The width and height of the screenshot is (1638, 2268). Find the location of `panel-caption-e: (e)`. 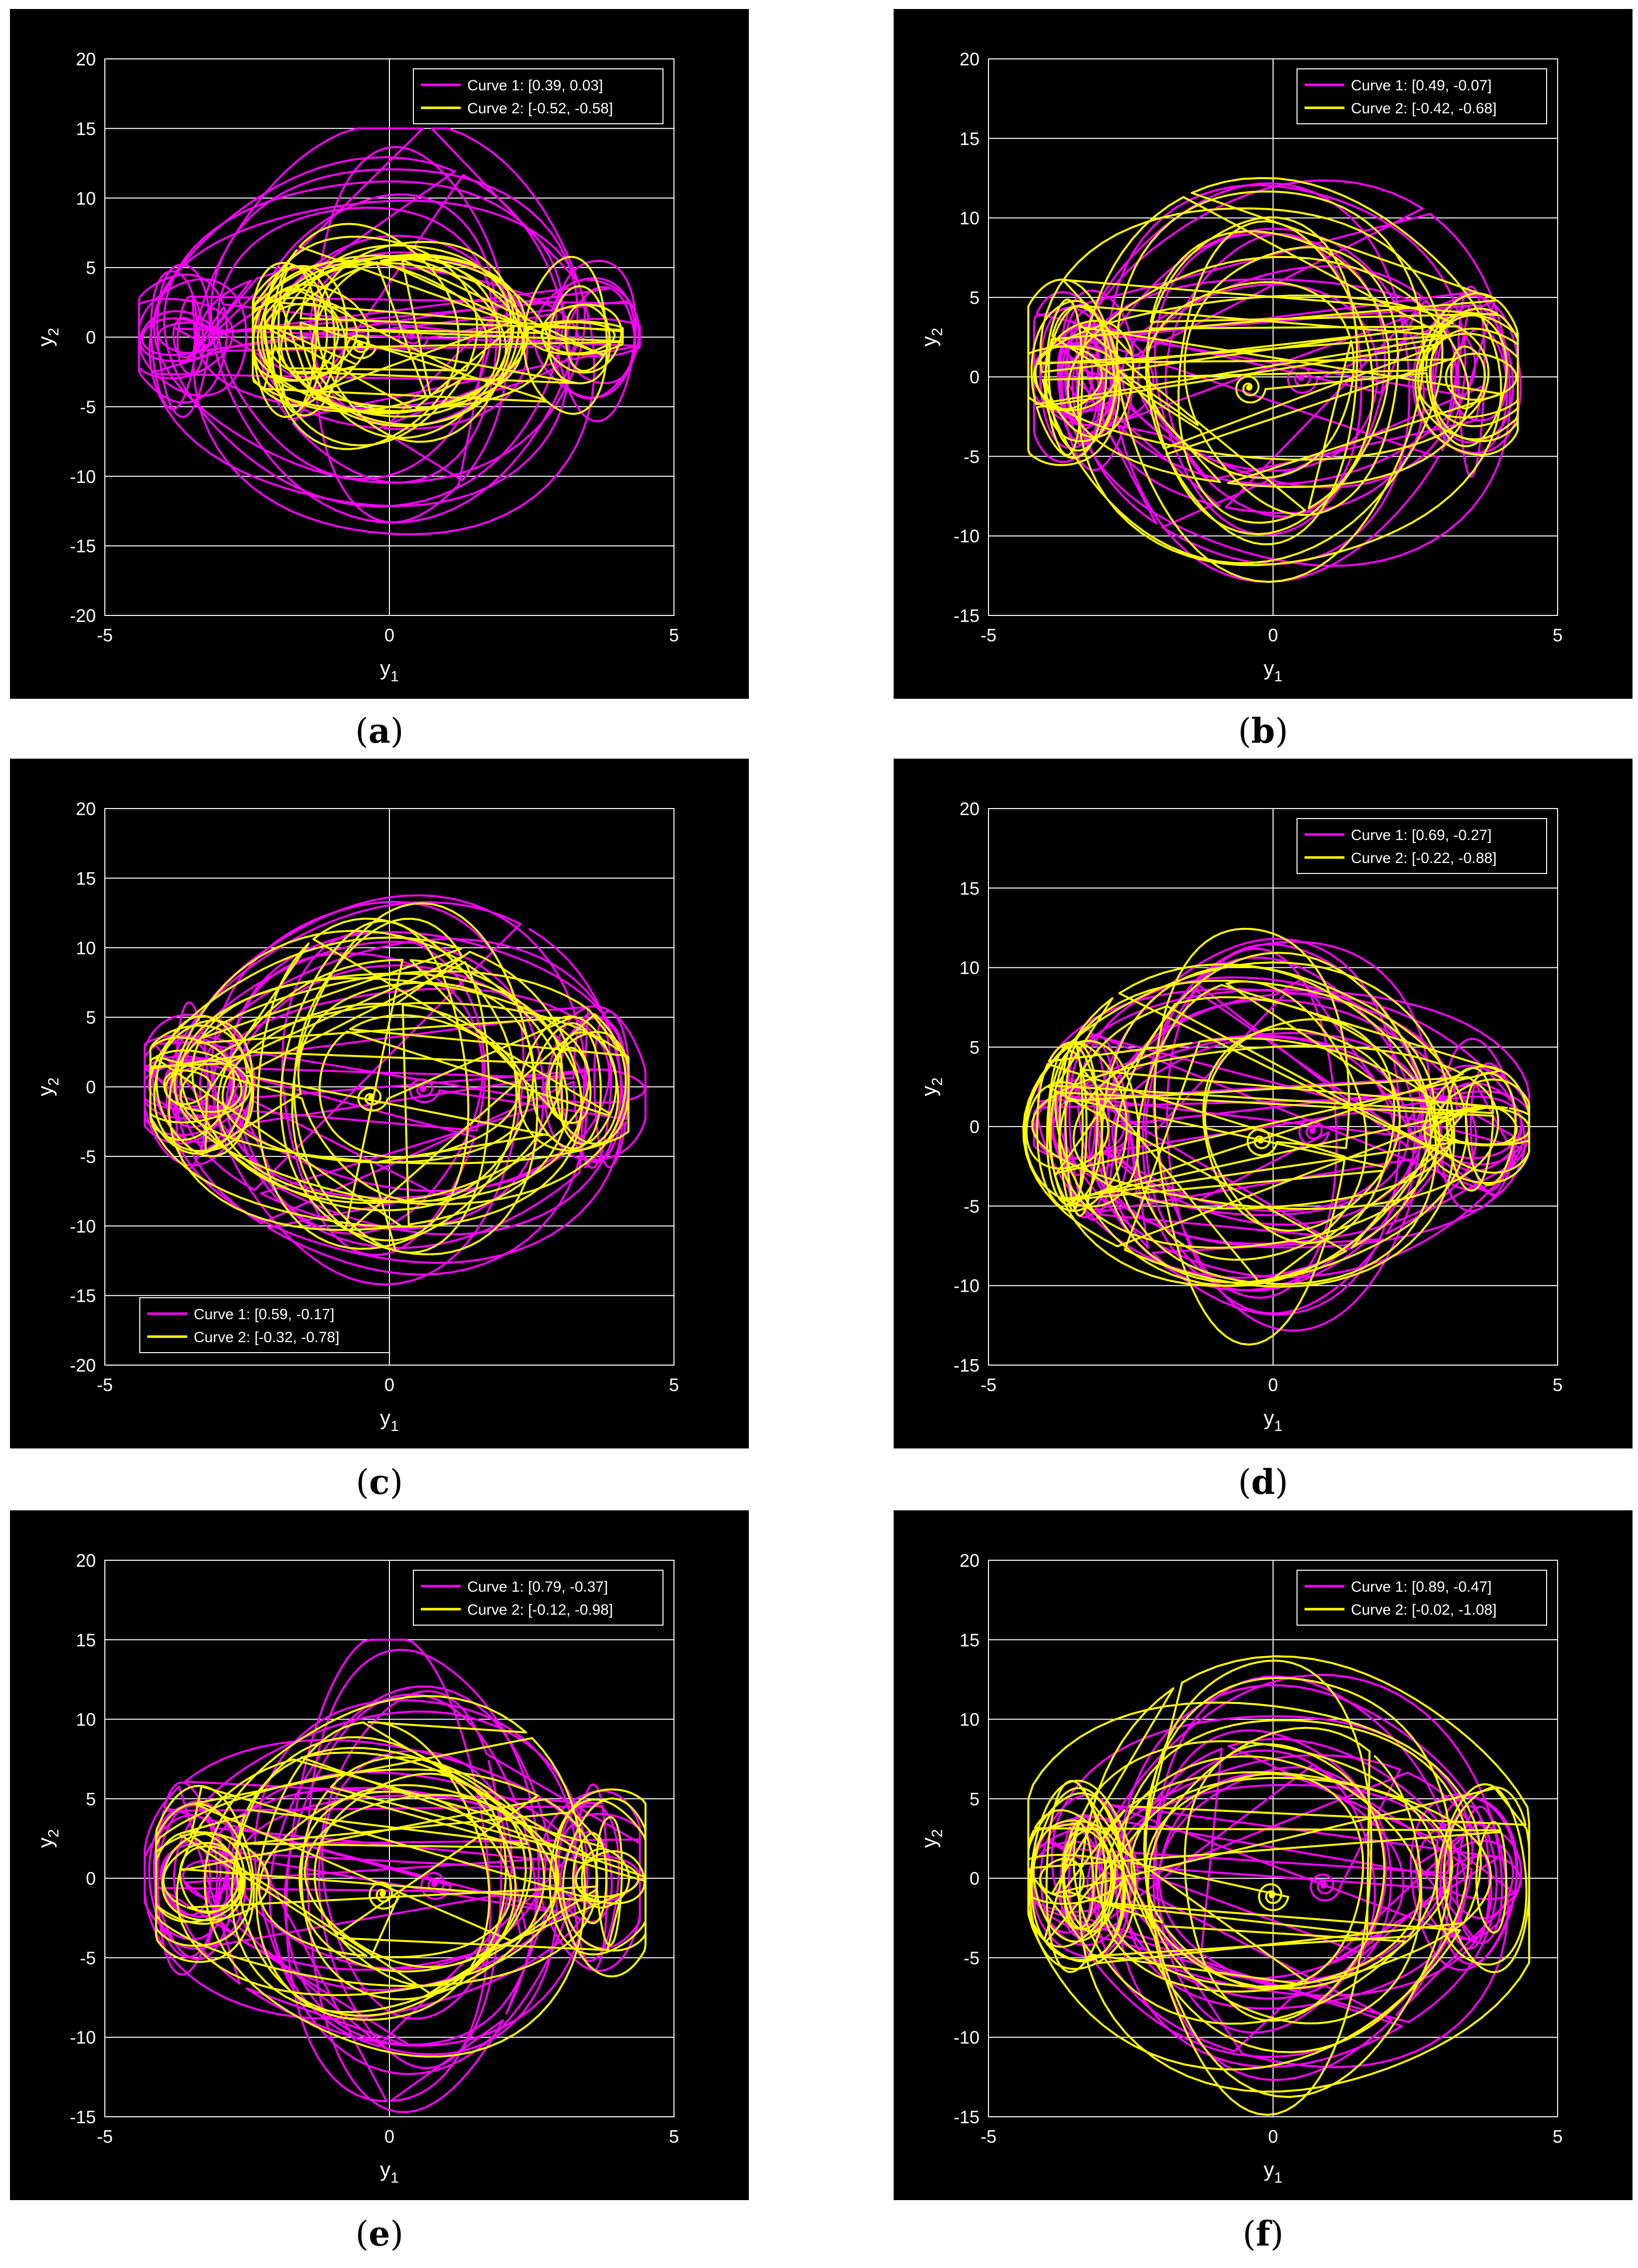

panel-caption-e: (e) is located at coordinates (379, 2234).